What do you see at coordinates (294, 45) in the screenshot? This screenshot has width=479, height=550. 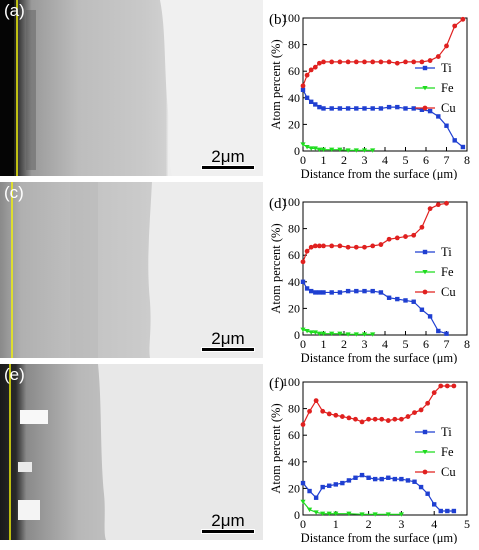 I see `y-tick-label: 80` at bounding box center [294, 45].